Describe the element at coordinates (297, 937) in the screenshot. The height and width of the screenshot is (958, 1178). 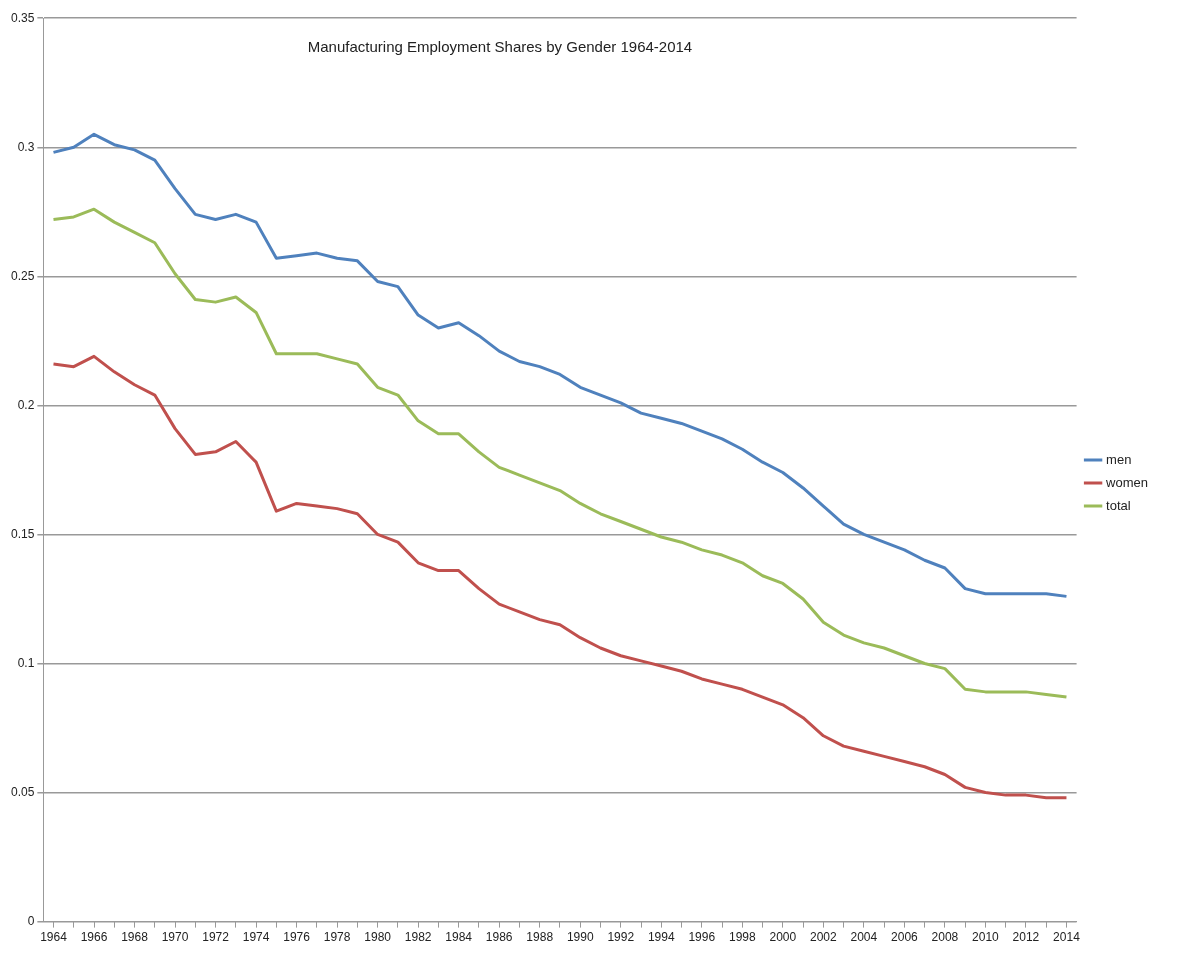
I see `x-tick-label: 1976` at that location.